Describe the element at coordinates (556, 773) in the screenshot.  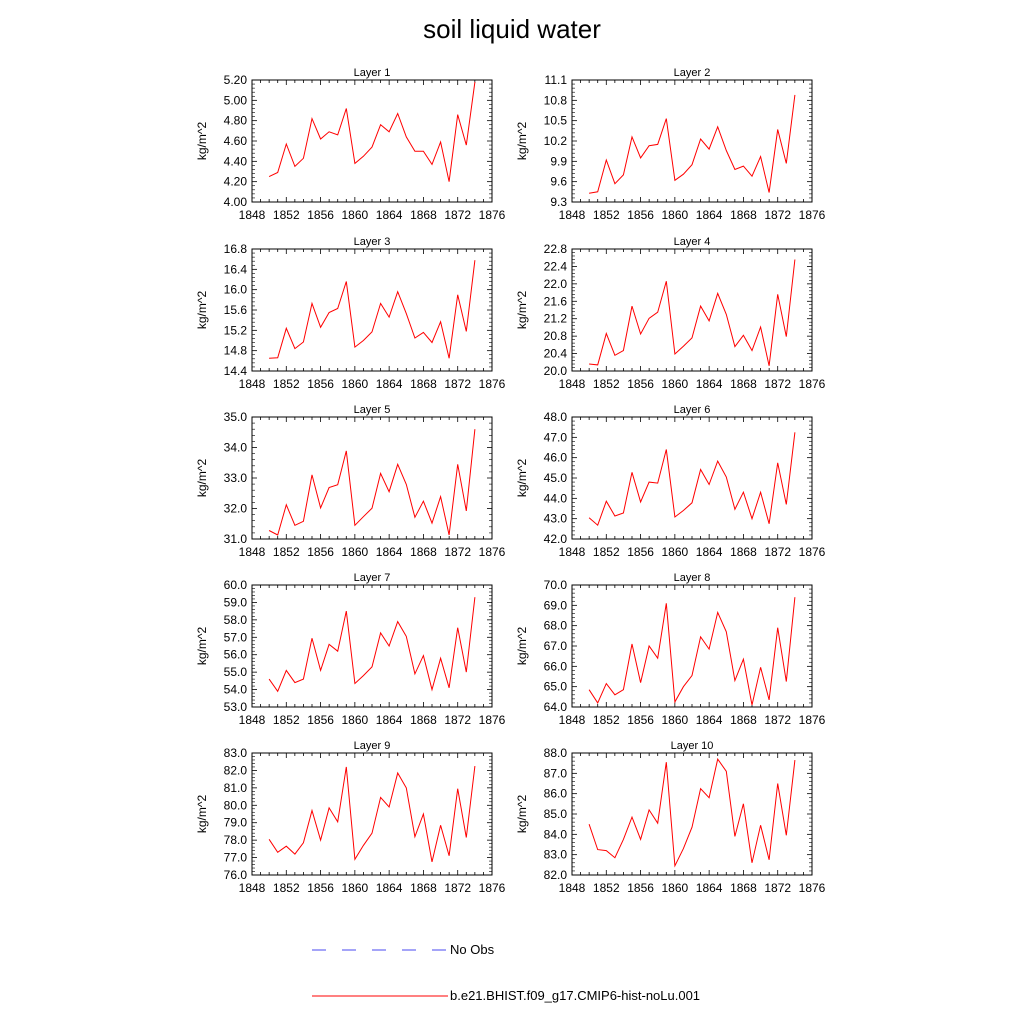
I see `y-tick-label: 87.0` at that location.